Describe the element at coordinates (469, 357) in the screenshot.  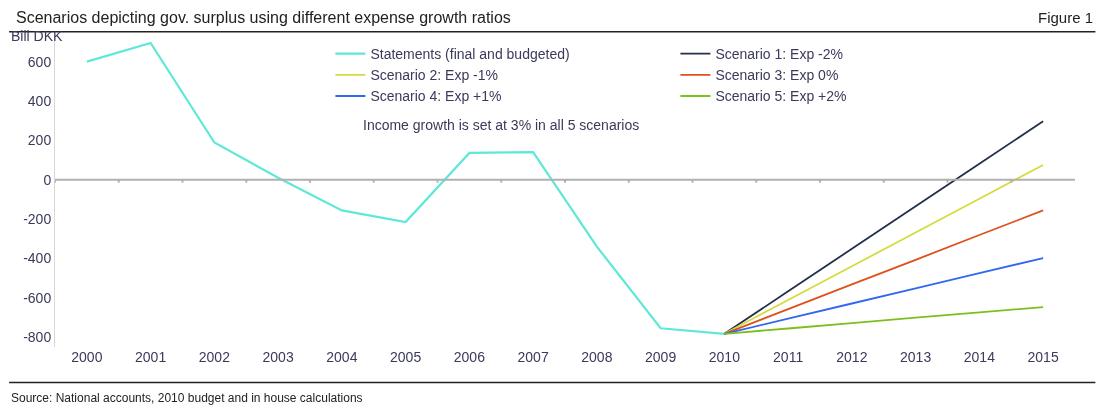
I see `x-tick-label: 2006` at that location.